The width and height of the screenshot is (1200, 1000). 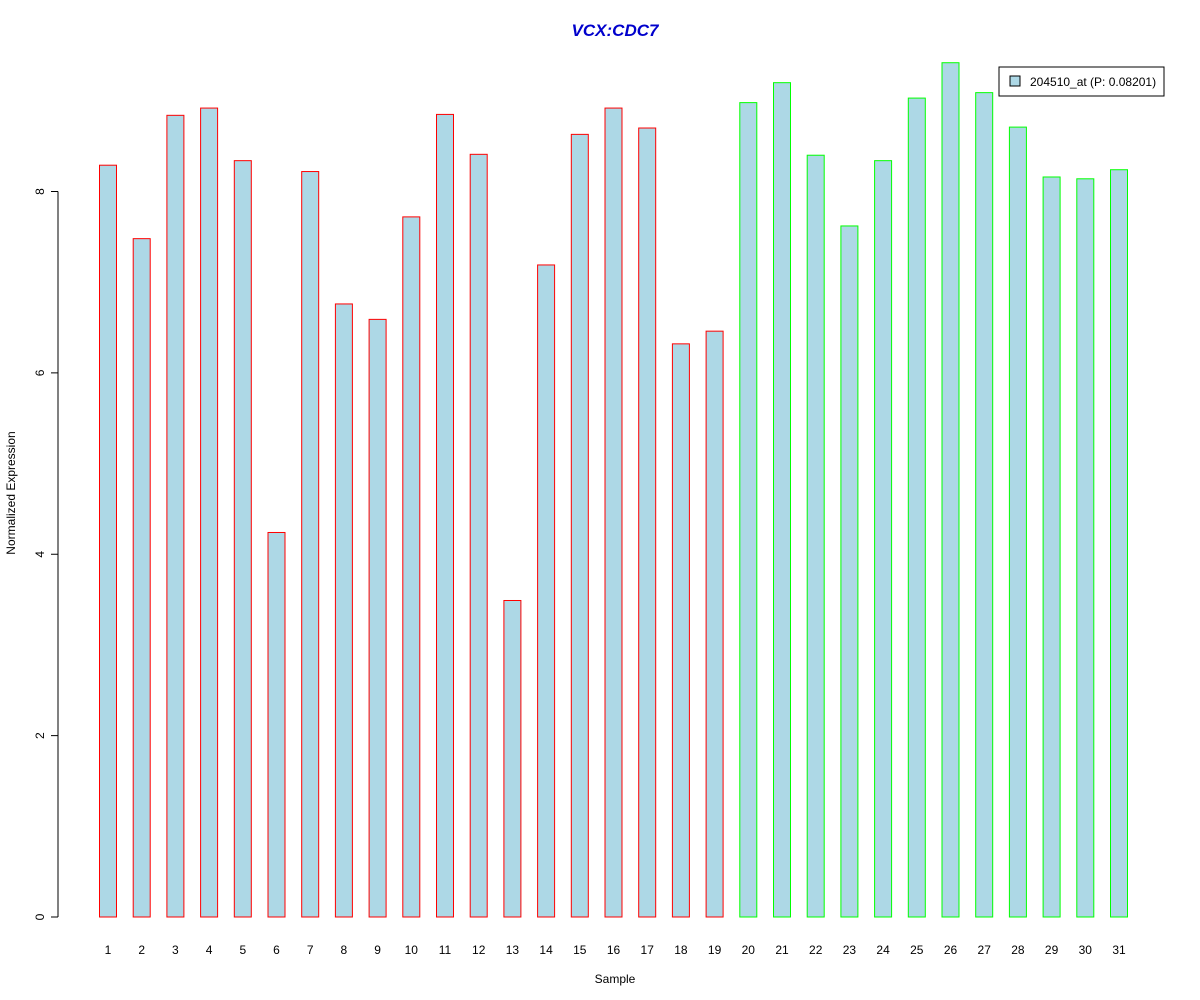 What do you see at coordinates (276, 950) in the screenshot?
I see `x-tick-label: 6` at bounding box center [276, 950].